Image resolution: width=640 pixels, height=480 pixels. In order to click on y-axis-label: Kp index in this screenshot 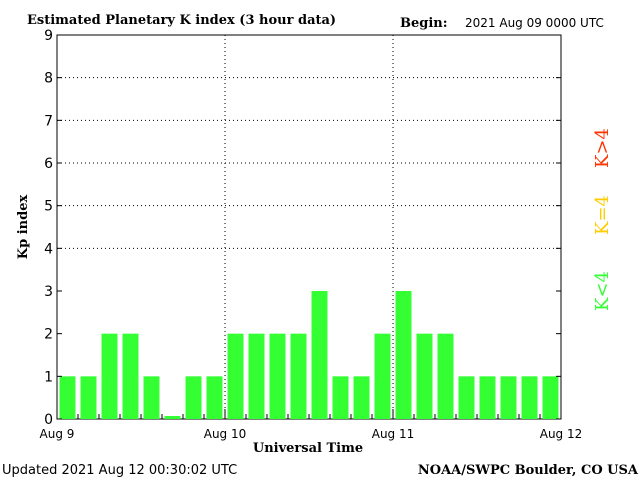, I will do `click(23, 227)`.